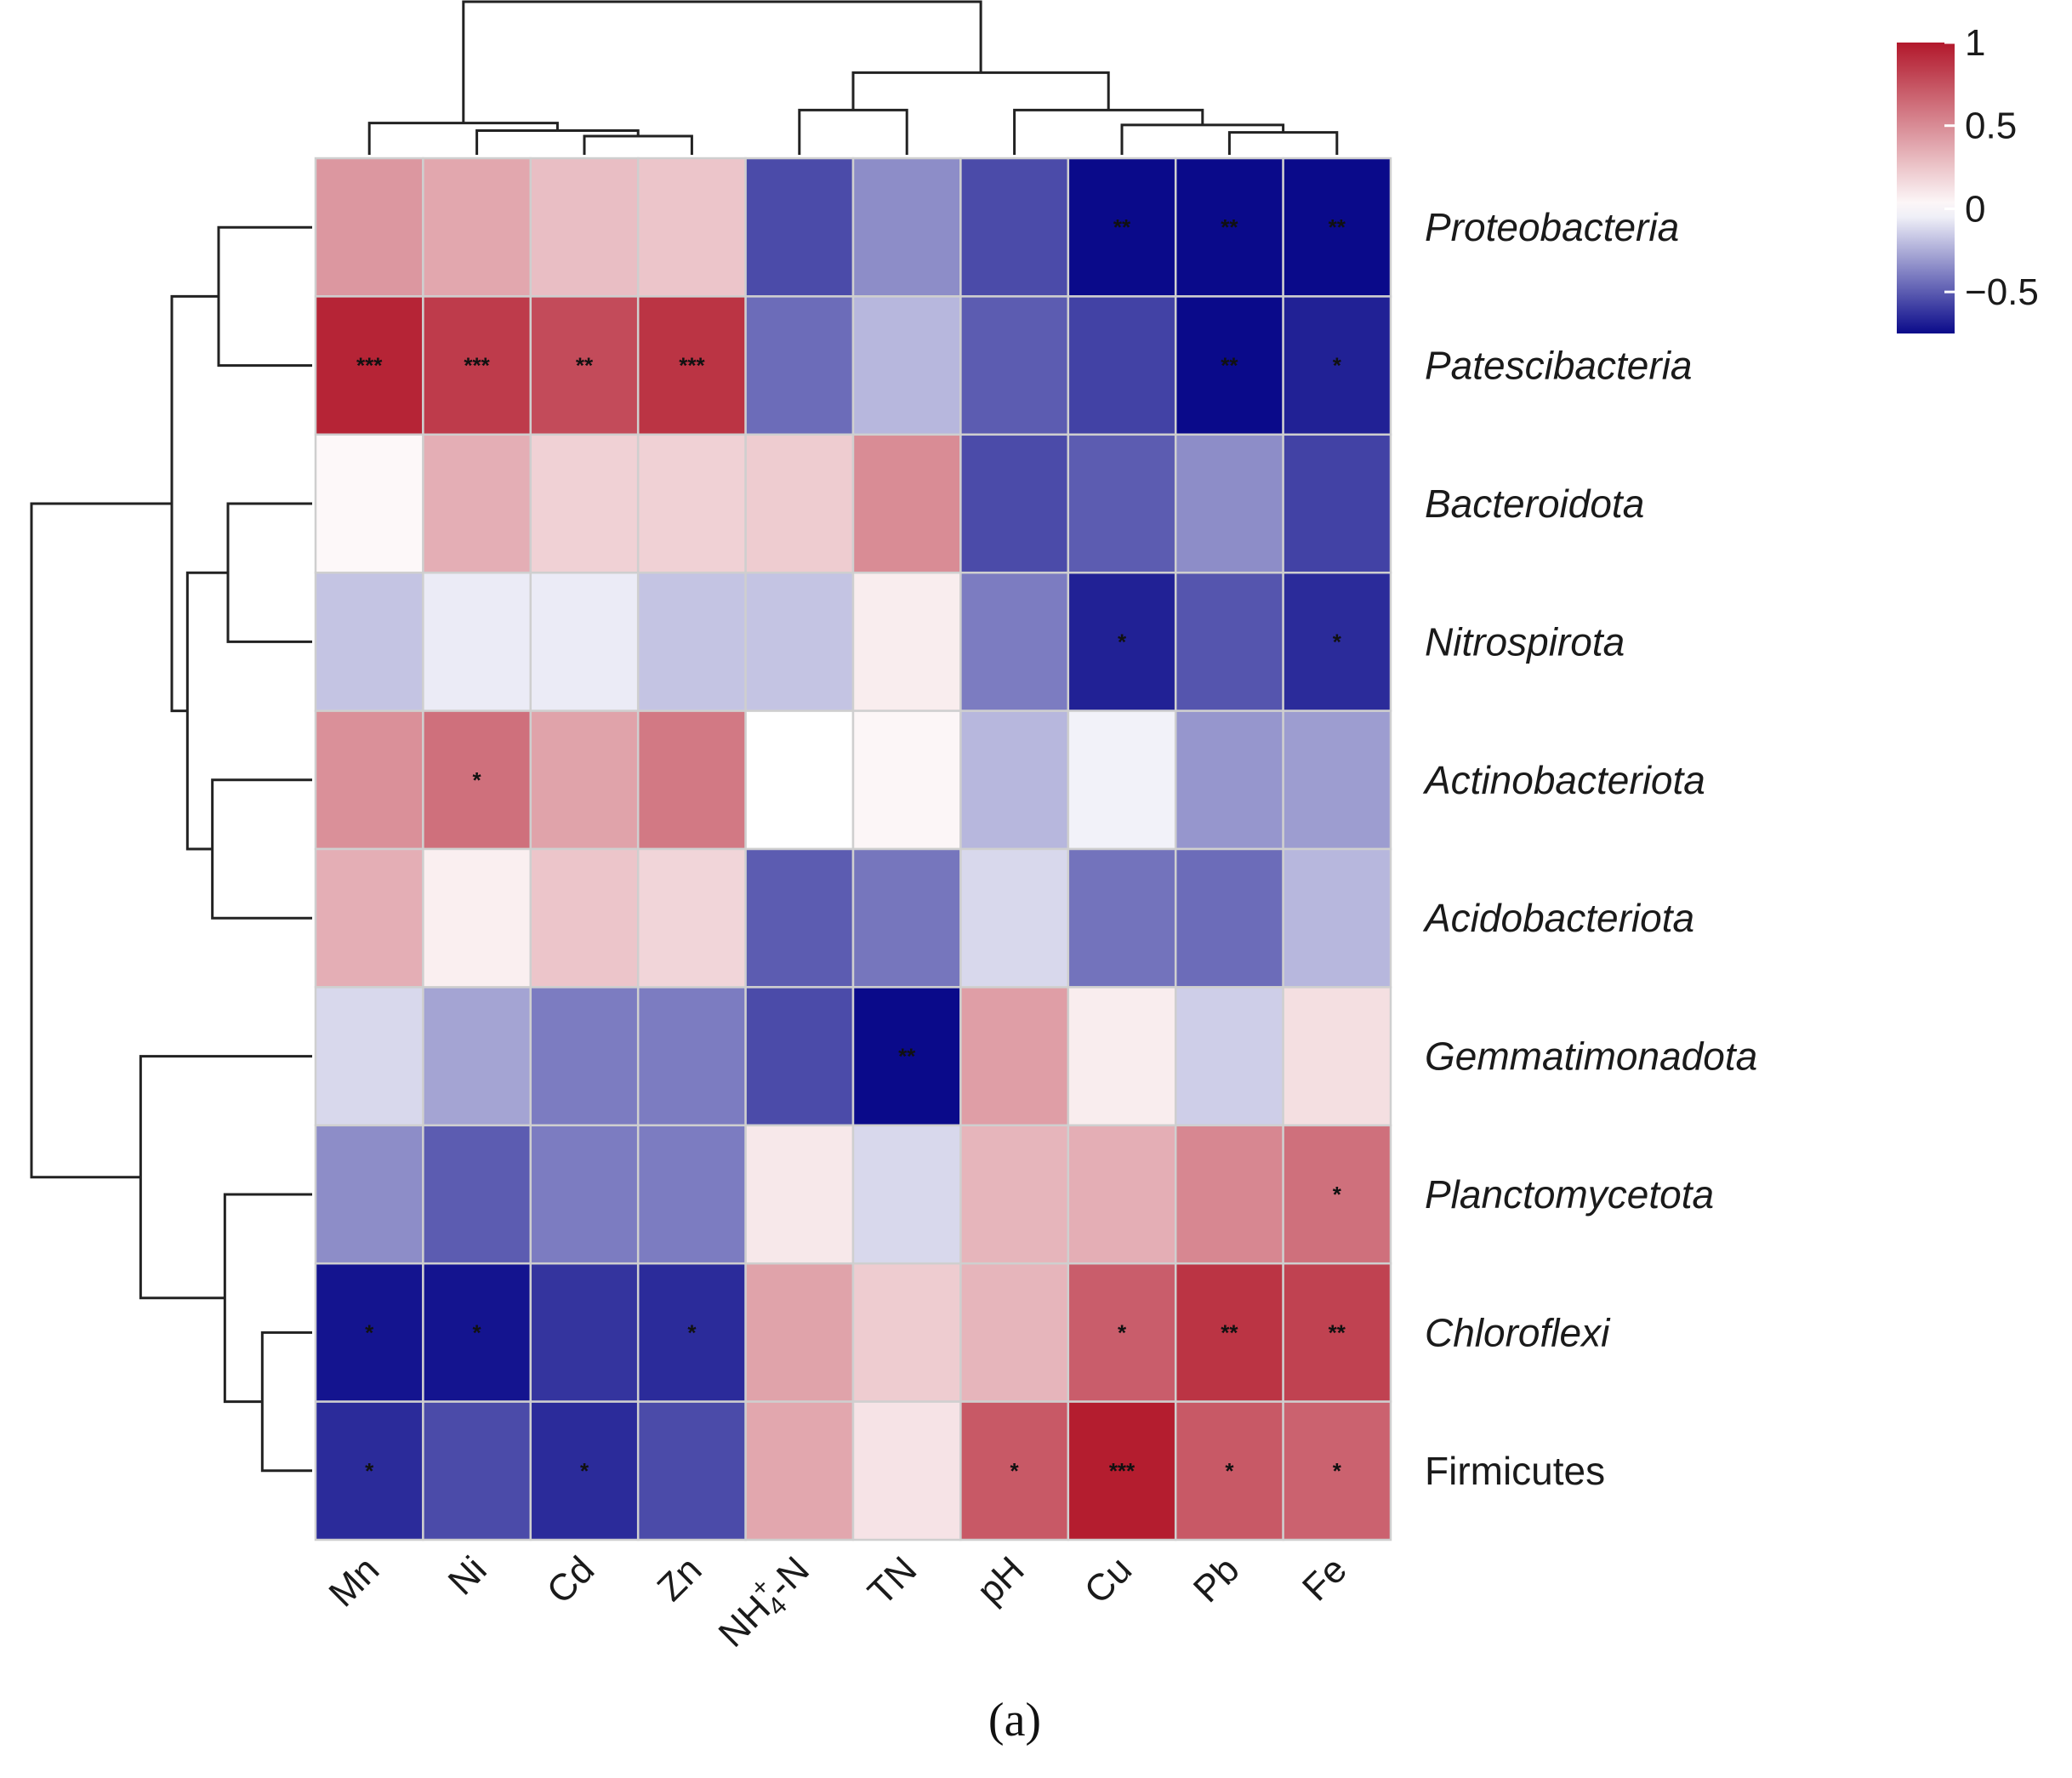 Image resolution: width=2072 pixels, height=1778 pixels. Describe the element at coordinates (680, 1578) in the screenshot. I see `column-label: Zn` at that location.